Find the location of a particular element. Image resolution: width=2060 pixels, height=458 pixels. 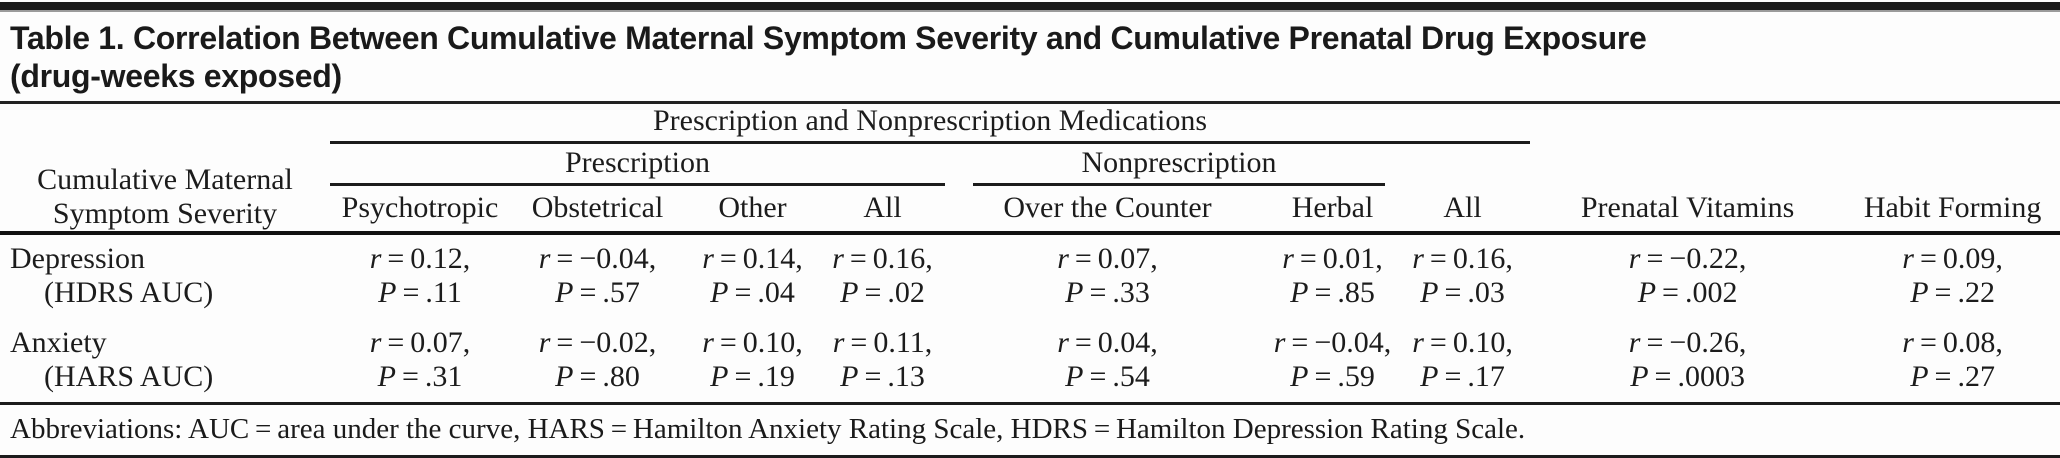

data-cell: r = 0.07, P = .31 is located at coordinates (420, 359).